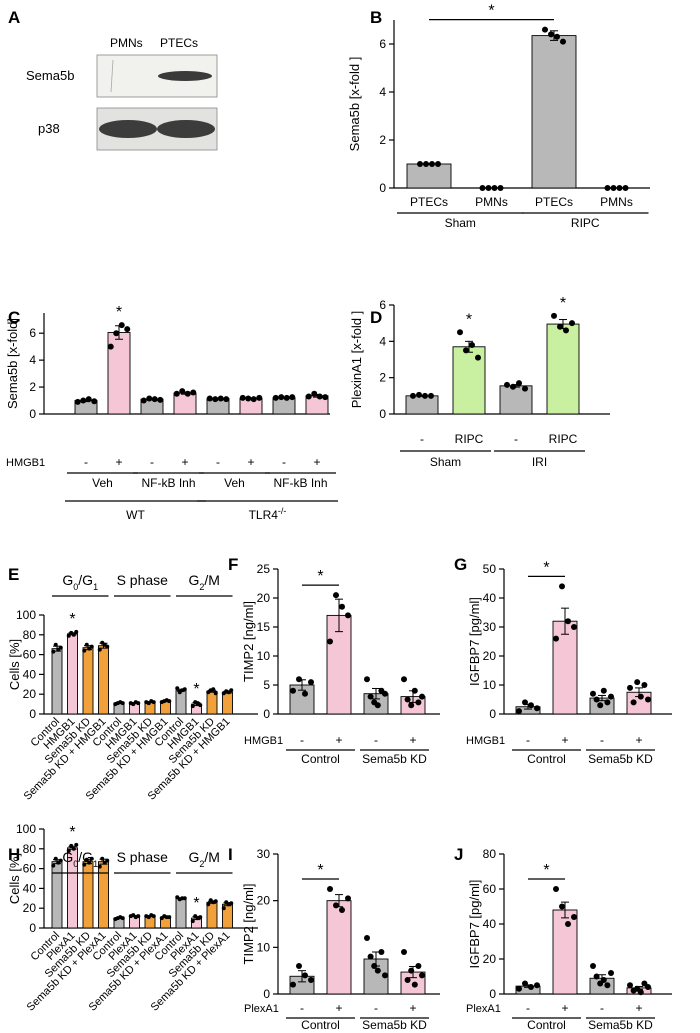 This screenshot has height=1033, width=700. What do you see at coordinates (14, 664) in the screenshot?
I see `y-axis-label: Cells [%]` at bounding box center [14, 664].